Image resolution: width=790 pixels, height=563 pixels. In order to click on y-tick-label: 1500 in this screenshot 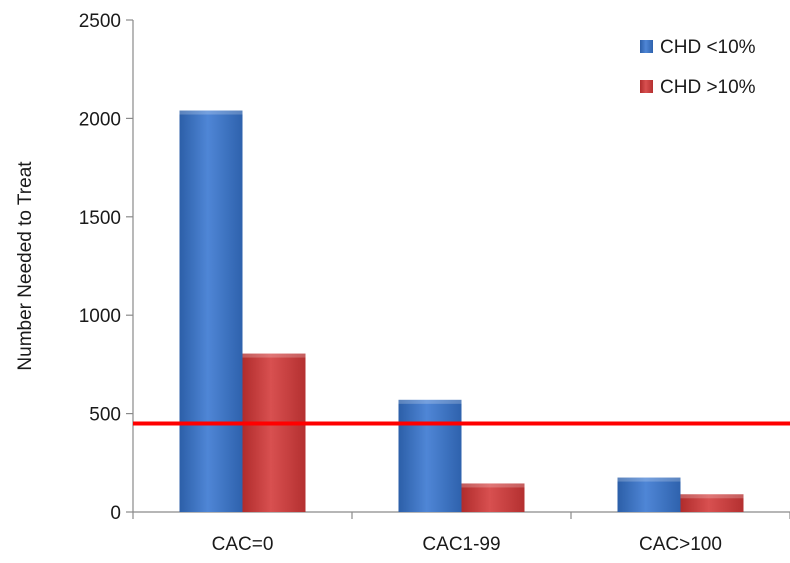, I will do `click(100, 218)`.